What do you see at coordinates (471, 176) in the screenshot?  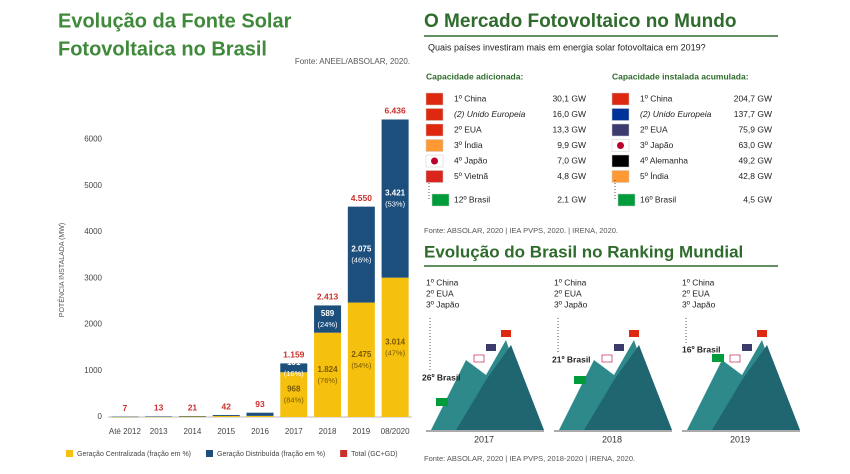 I see `country-rank: 5º Vietnã` at bounding box center [471, 176].